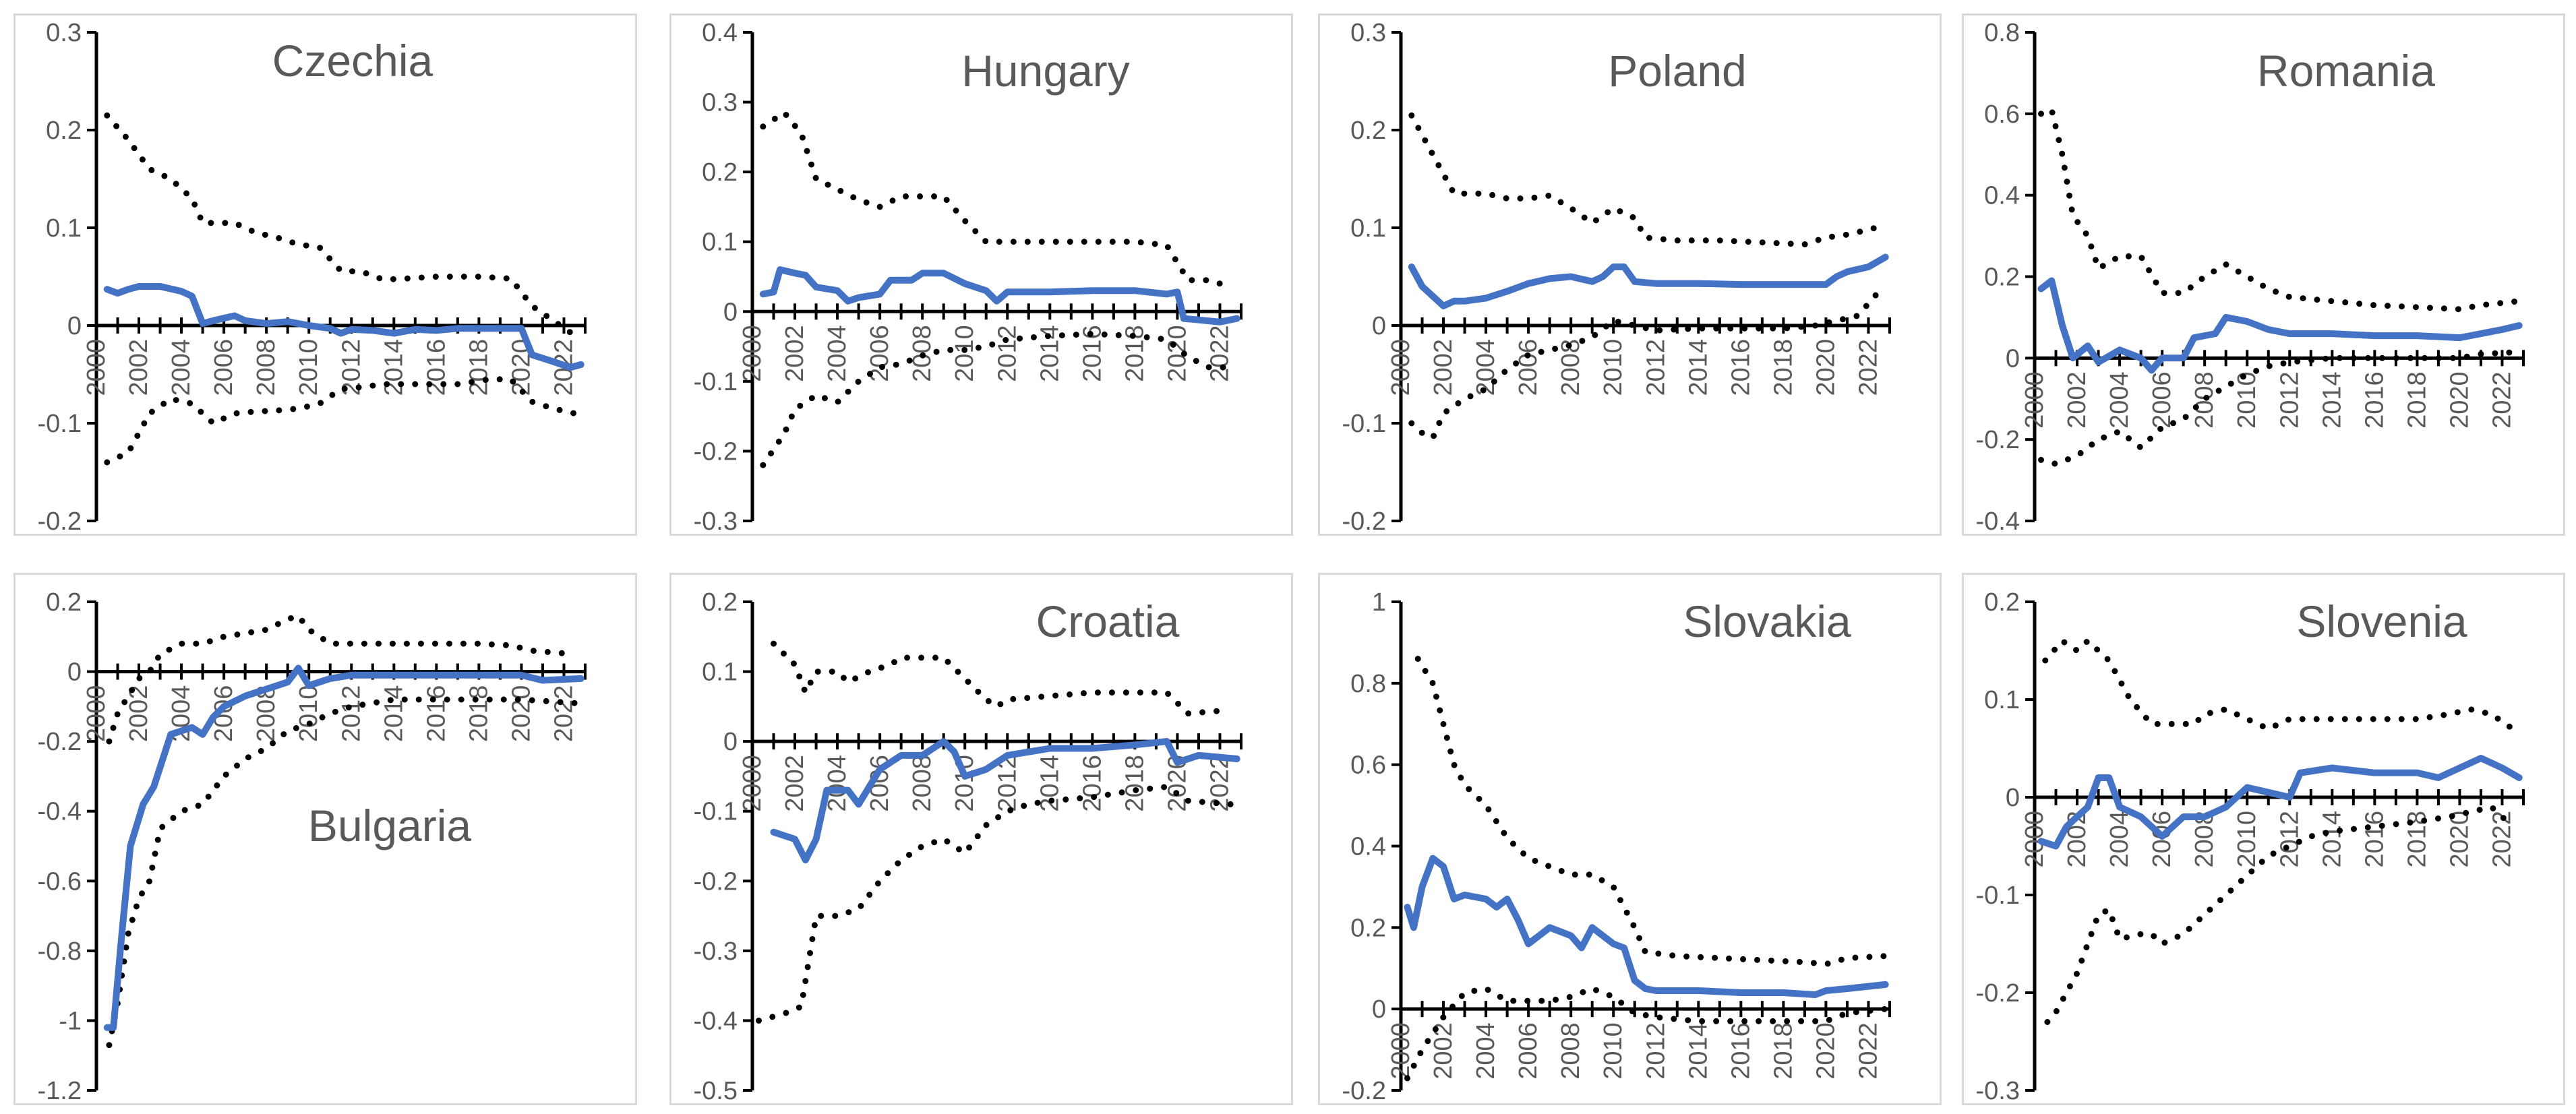  Describe the element at coordinates (1767, 621) in the screenshot. I see `chart-title: Slovakia` at that location.